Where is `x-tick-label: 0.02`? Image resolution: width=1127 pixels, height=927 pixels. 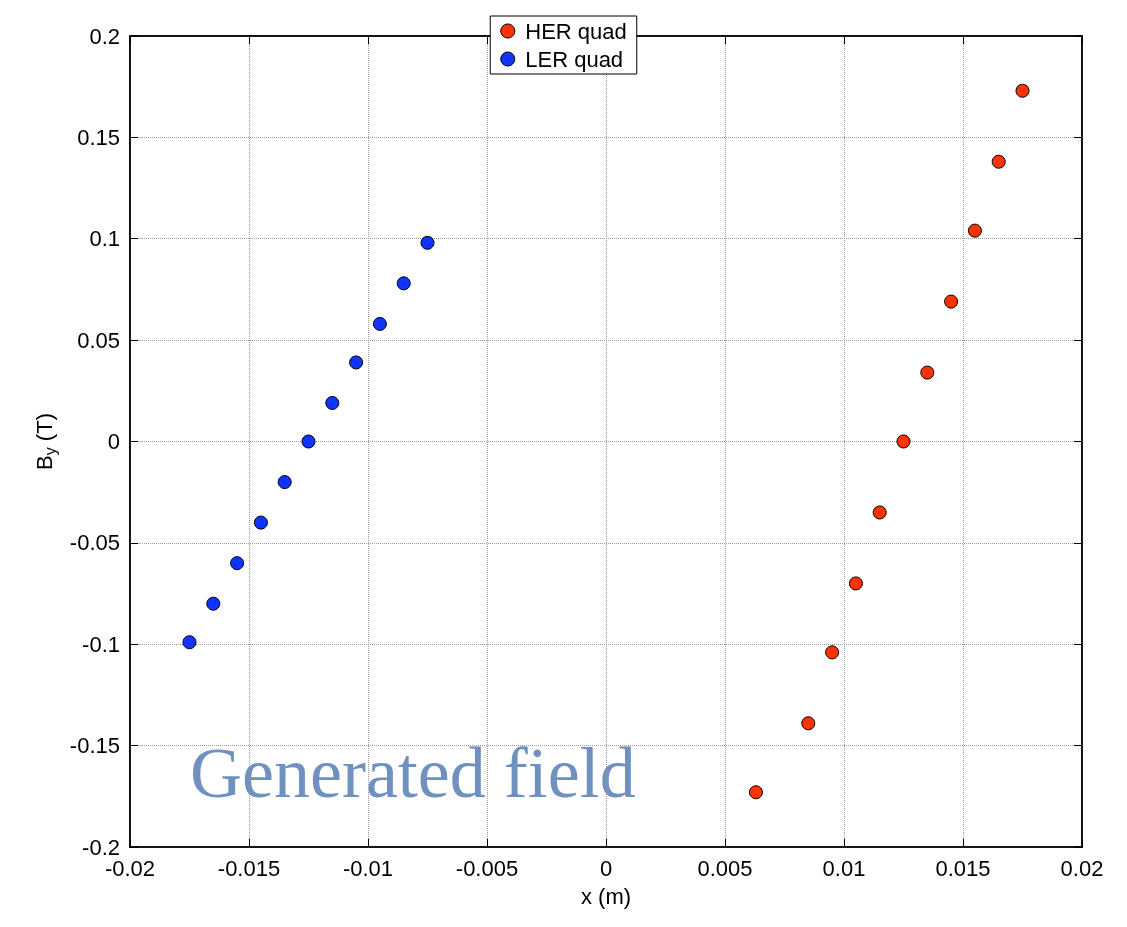
x-tick-label: 0.02 is located at coordinates (1082, 868).